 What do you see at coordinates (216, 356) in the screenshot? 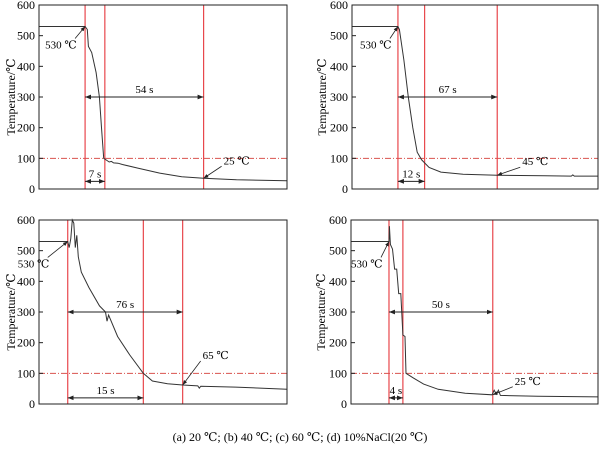
I see `temperature-annotation: 65 ℃` at bounding box center [216, 356].